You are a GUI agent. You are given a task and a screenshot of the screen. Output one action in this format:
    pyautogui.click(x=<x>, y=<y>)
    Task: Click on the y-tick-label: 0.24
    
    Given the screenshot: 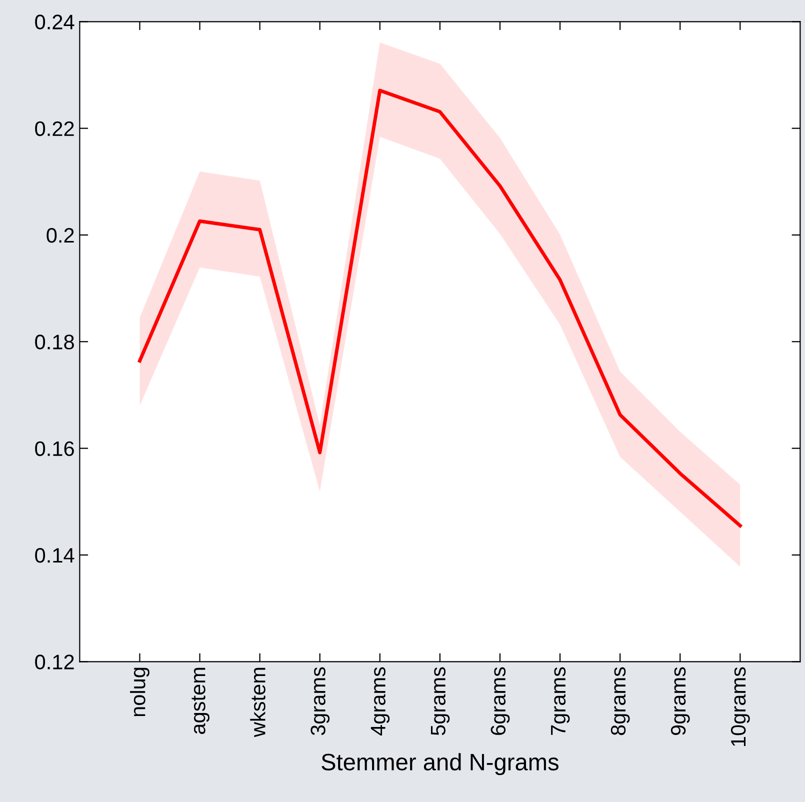 What is the action you would take?
    pyautogui.click(x=54, y=22)
    